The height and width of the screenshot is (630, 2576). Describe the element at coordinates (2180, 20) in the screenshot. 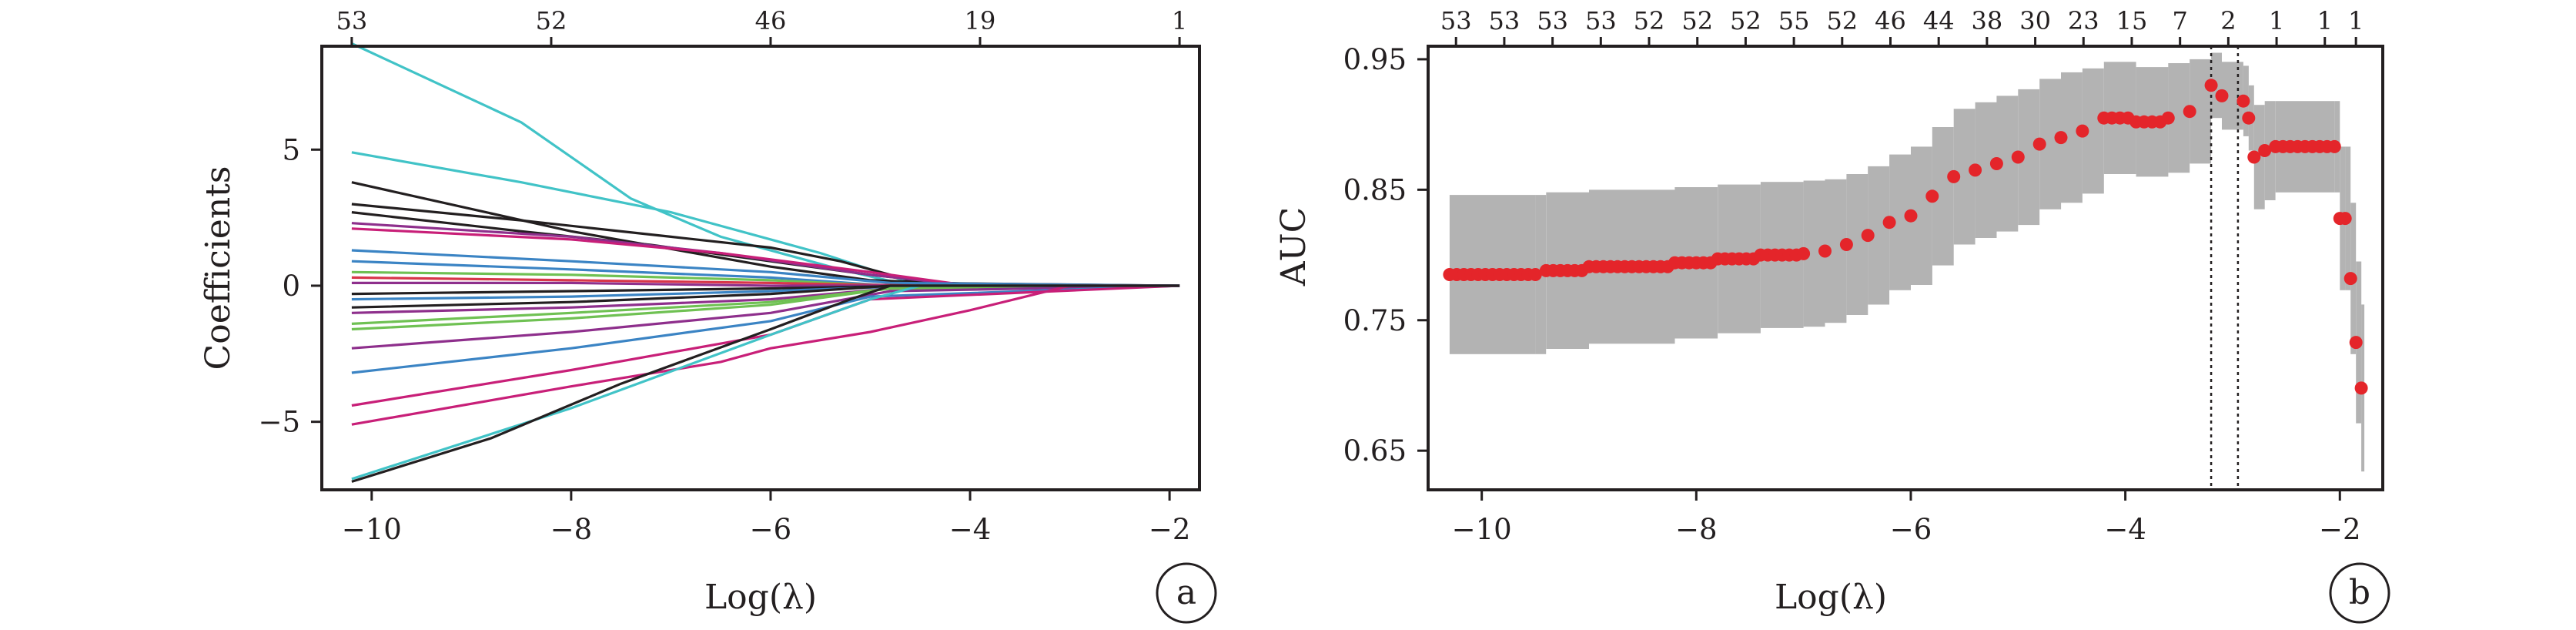

I see `top-tick-label: 7` at that location.